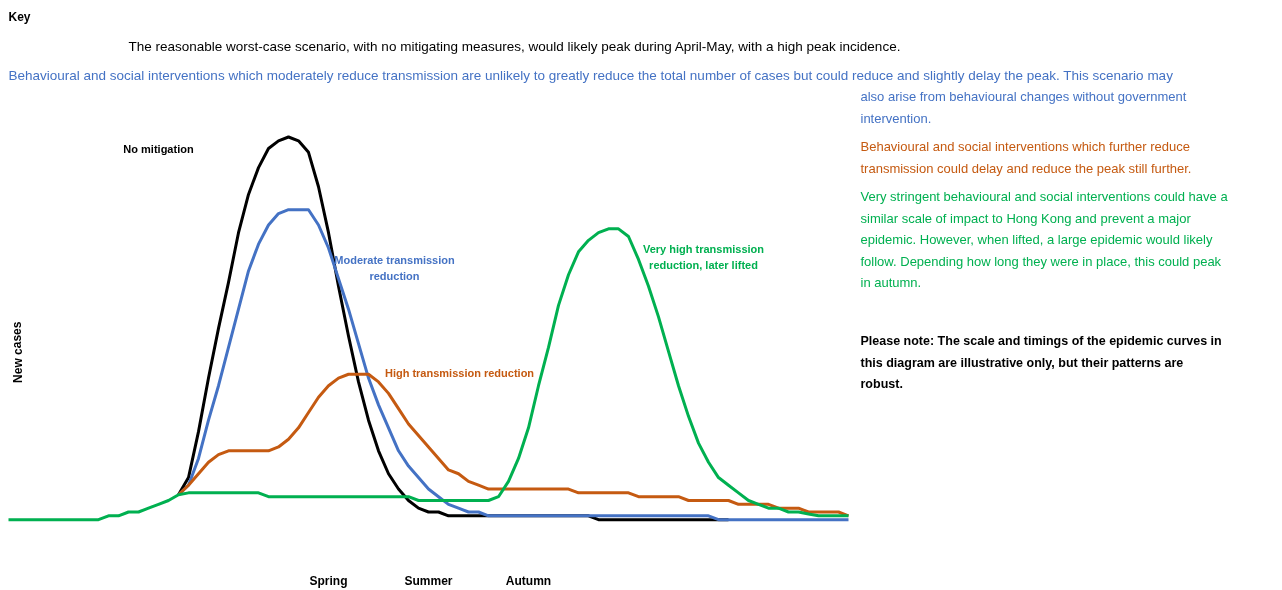 The height and width of the screenshot is (590, 1282). I want to click on y-axis-title: New cases, so click(17, 352).